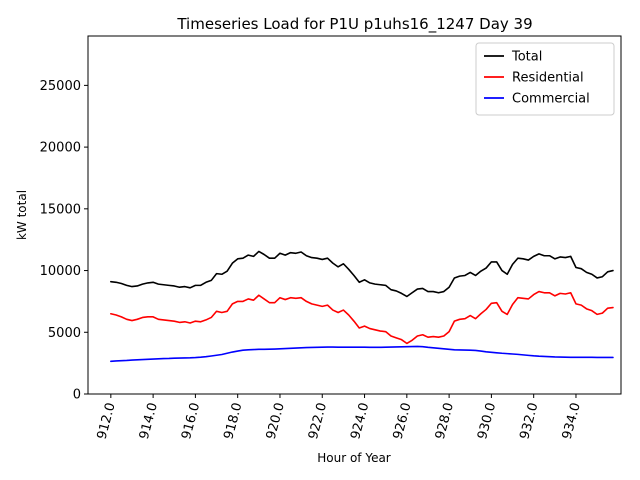  What do you see at coordinates (22, 215) in the screenshot?
I see `y-axis-label: kW total` at bounding box center [22, 215].